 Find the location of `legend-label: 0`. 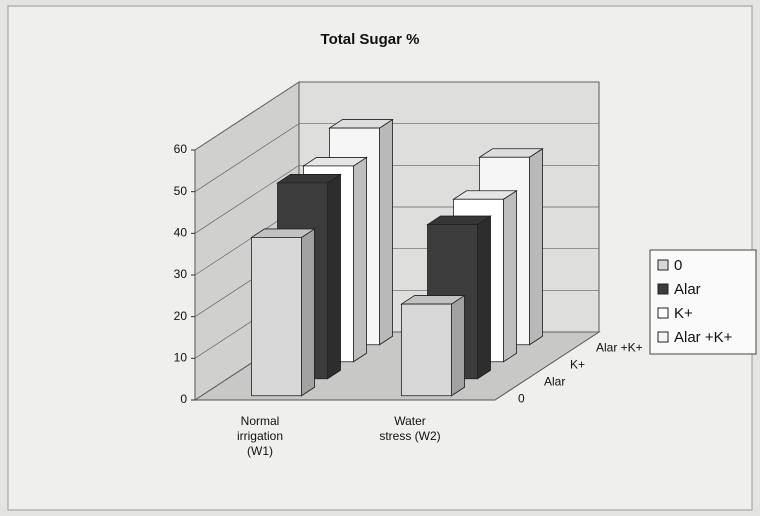

legend-label: 0 is located at coordinates (678, 265).